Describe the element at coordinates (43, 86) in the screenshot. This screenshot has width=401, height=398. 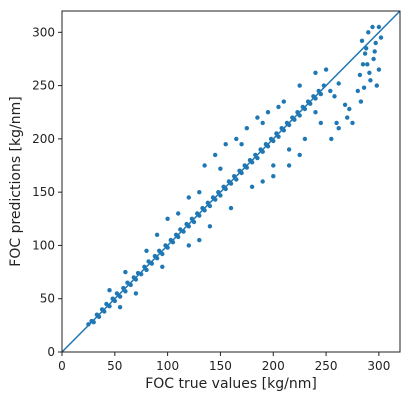
I see `y-tick-label: 250` at that location.